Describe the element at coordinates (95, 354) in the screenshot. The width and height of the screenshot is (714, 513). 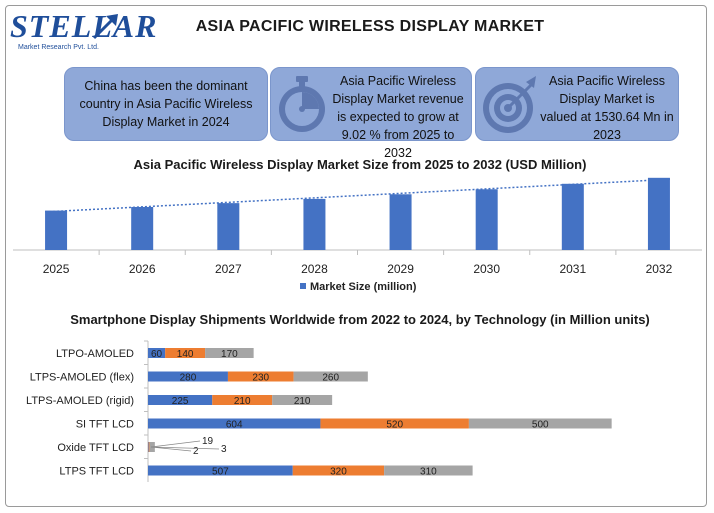
I see `category-label: LTPO-AMOLED` at that location.